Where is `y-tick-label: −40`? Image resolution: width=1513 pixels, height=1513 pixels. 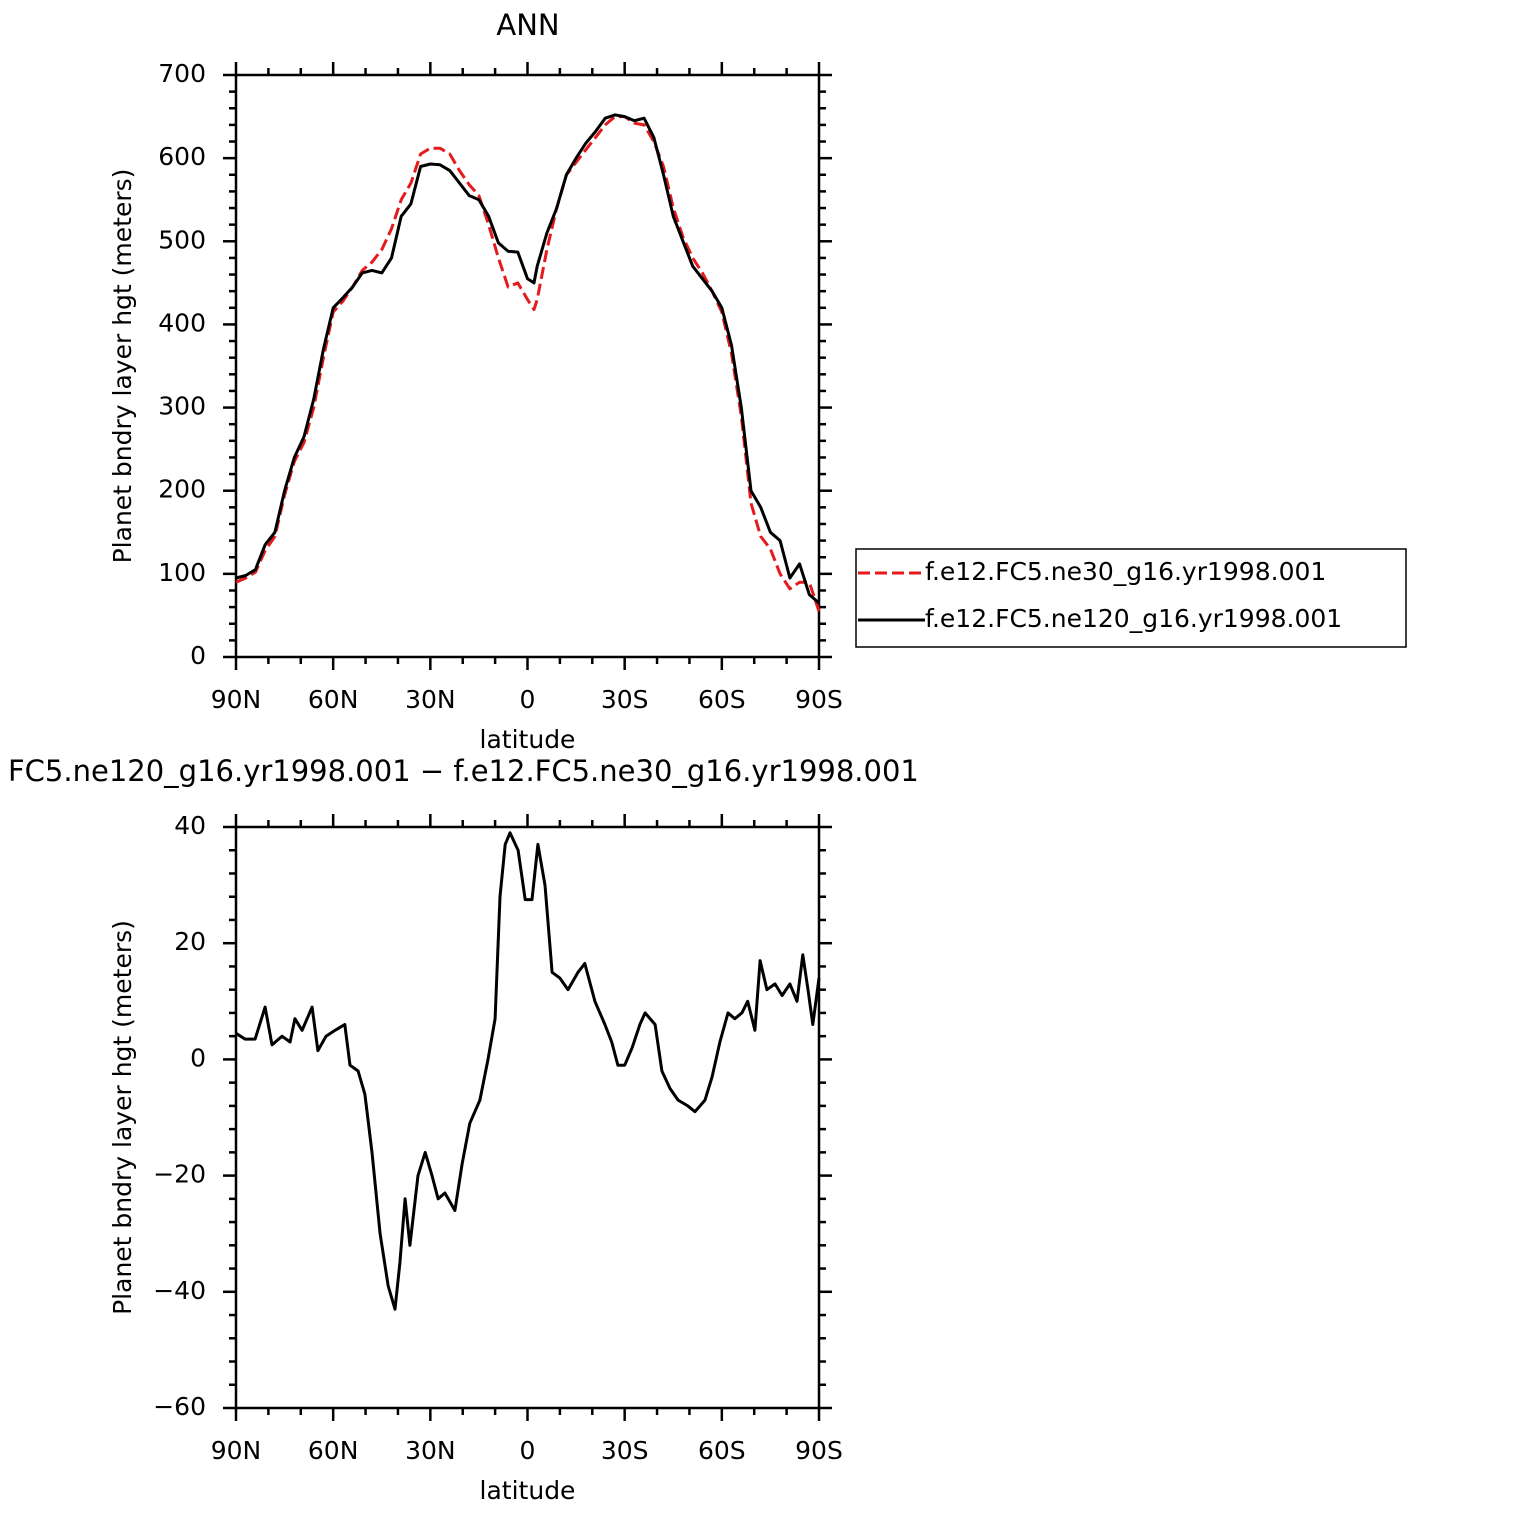 y-tick-label: −40 is located at coordinates (179, 1290).